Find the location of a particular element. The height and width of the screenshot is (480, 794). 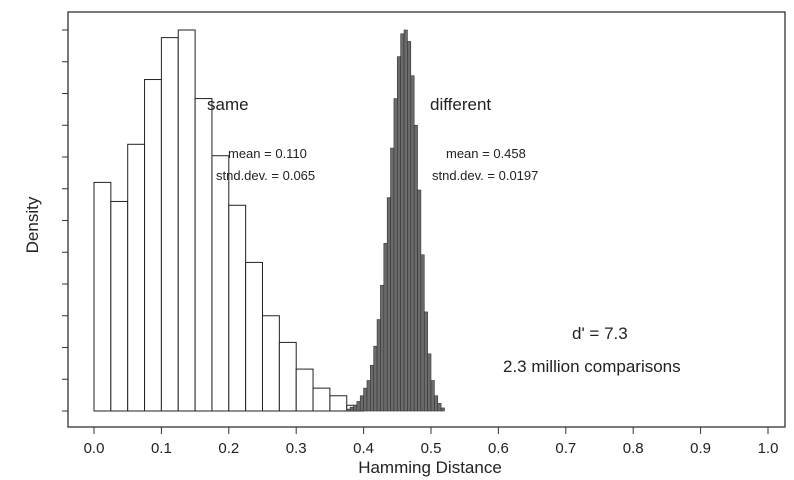

y-axis-ticks is located at coordinates (65, 220).